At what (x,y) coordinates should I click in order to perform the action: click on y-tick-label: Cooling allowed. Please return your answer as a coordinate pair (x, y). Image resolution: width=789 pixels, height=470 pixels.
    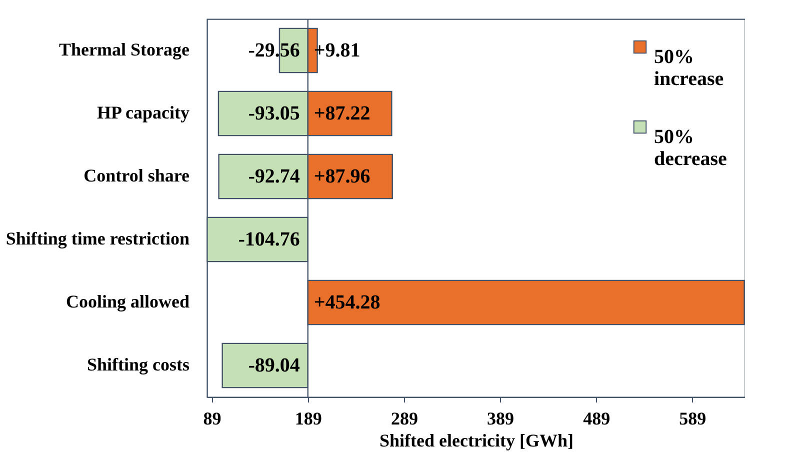
    Looking at the image, I should click on (128, 302).